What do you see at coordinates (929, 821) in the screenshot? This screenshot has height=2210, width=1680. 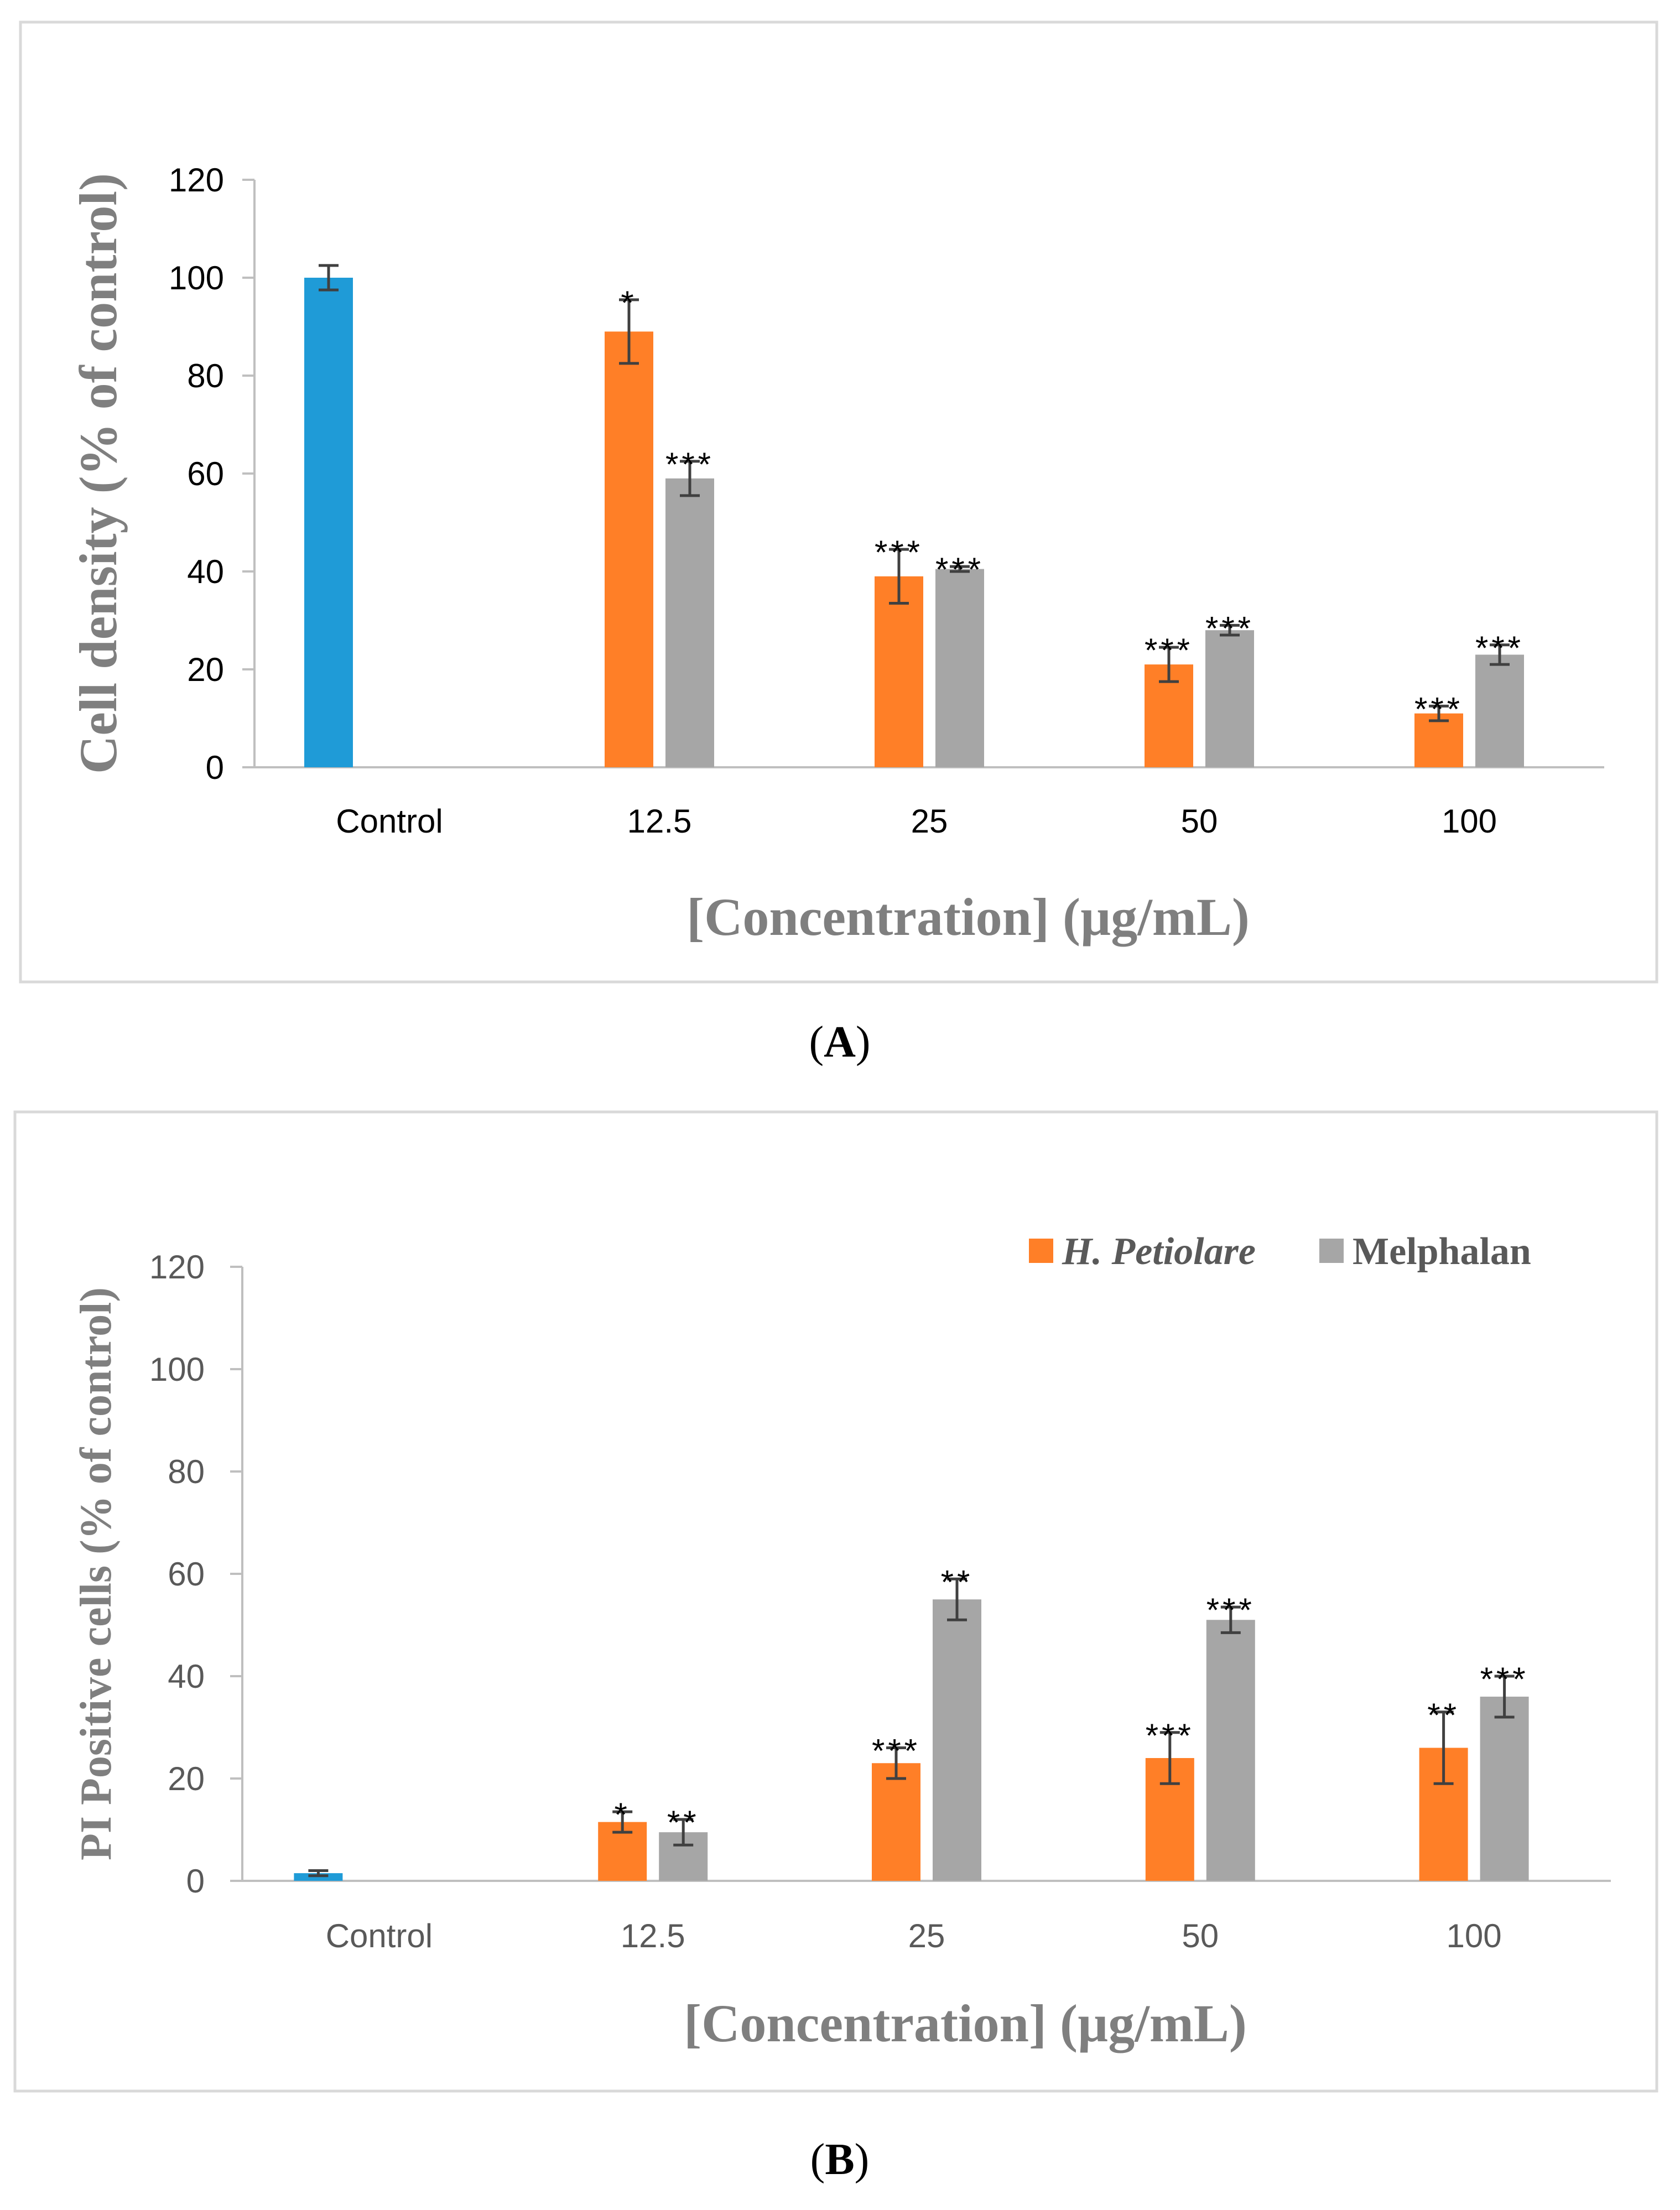 I see `chart-a-x-tick-label: 25` at bounding box center [929, 821].